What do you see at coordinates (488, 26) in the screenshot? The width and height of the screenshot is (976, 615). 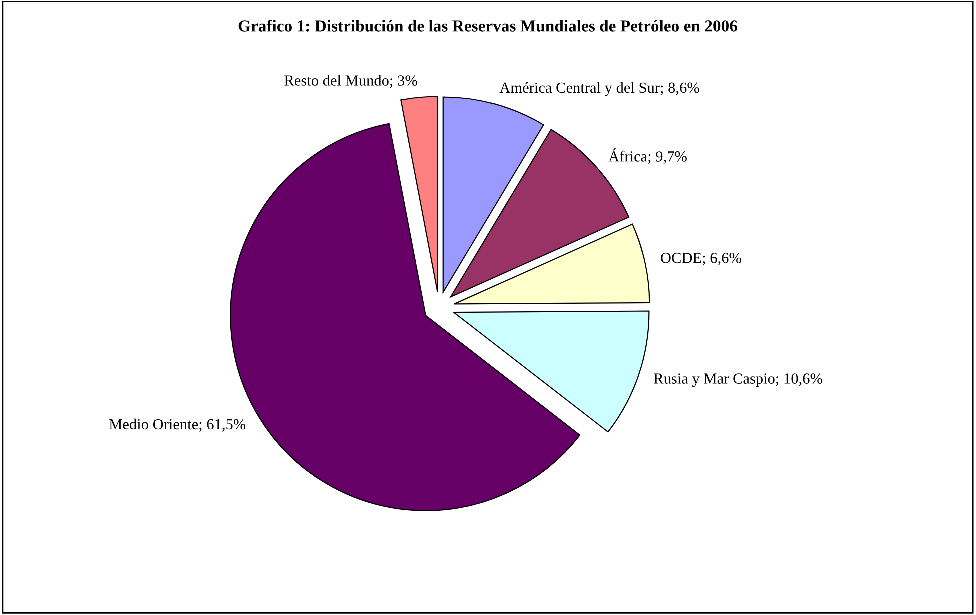 I see `chart-title: Grafico 1: Distribución de las Reservas Mundiales de Petróleo en 2006` at bounding box center [488, 26].